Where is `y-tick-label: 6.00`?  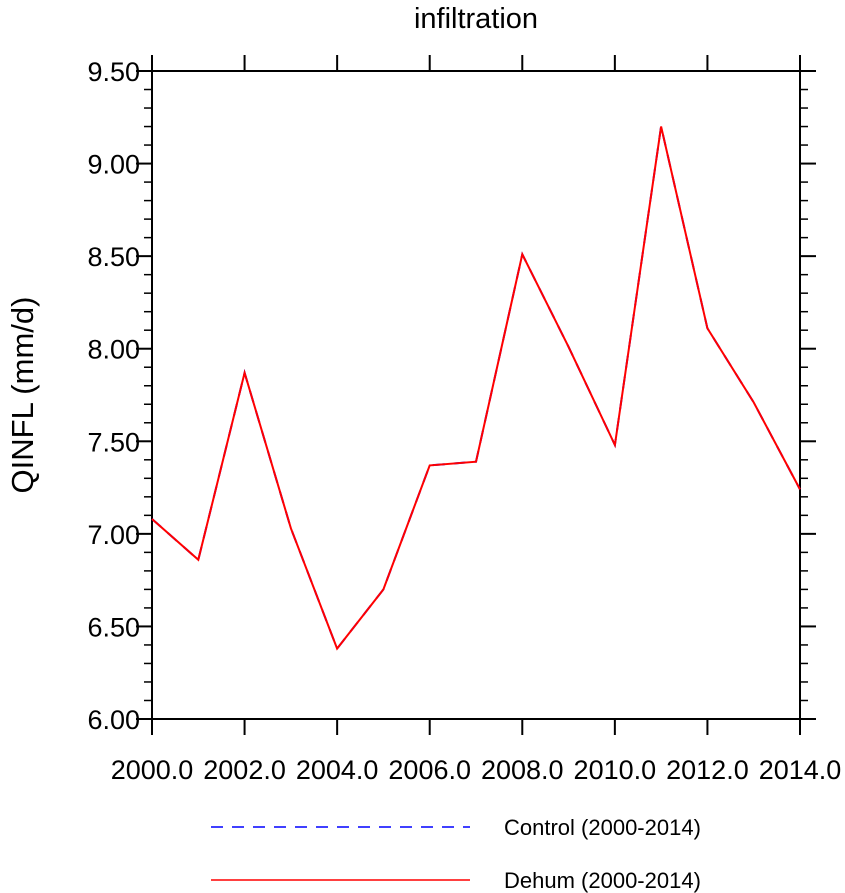
y-tick-label: 6.00 is located at coordinates (113, 720).